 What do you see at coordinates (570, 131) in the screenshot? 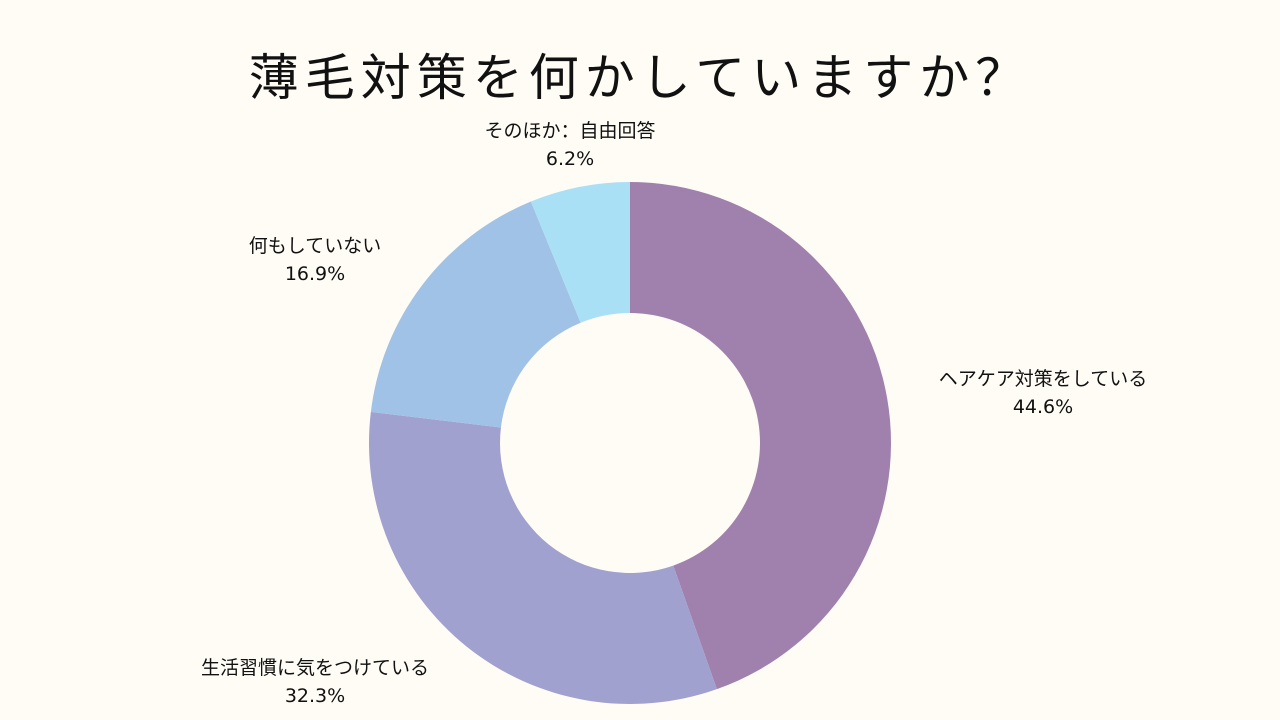
I see `slice-label-text: そのほか：自由回答` at bounding box center [570, 131].